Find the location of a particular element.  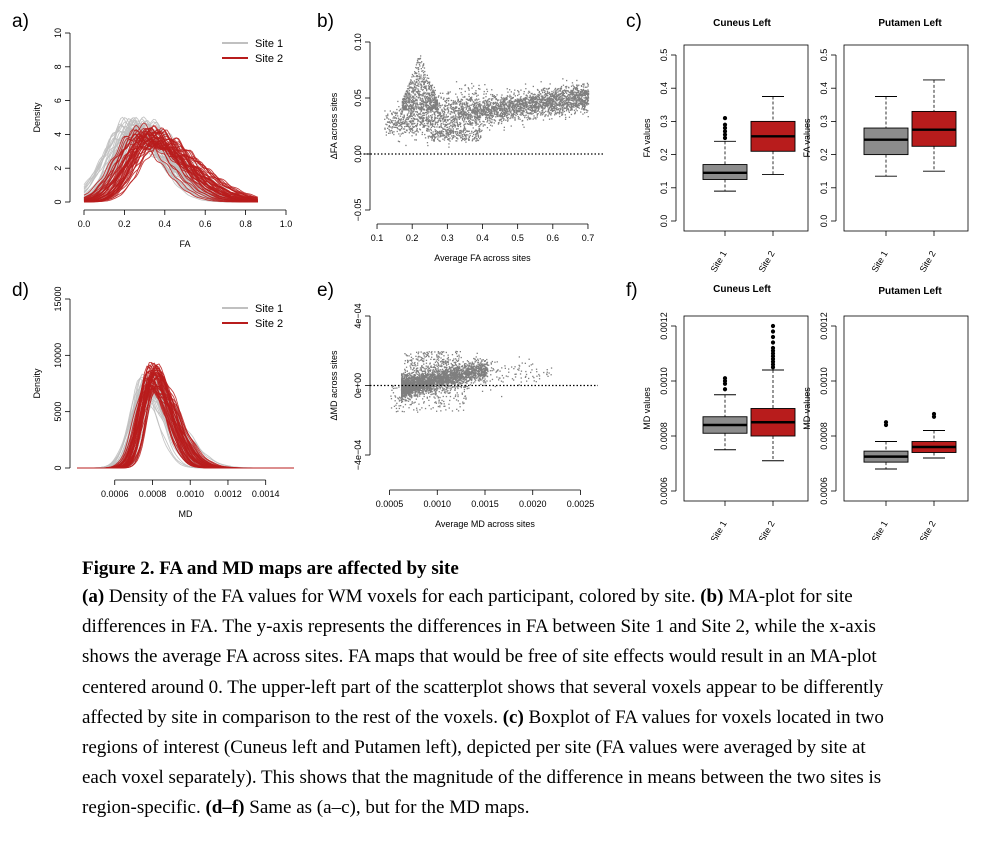

legend-label: Site 1 is located at coordinates (269, 309).